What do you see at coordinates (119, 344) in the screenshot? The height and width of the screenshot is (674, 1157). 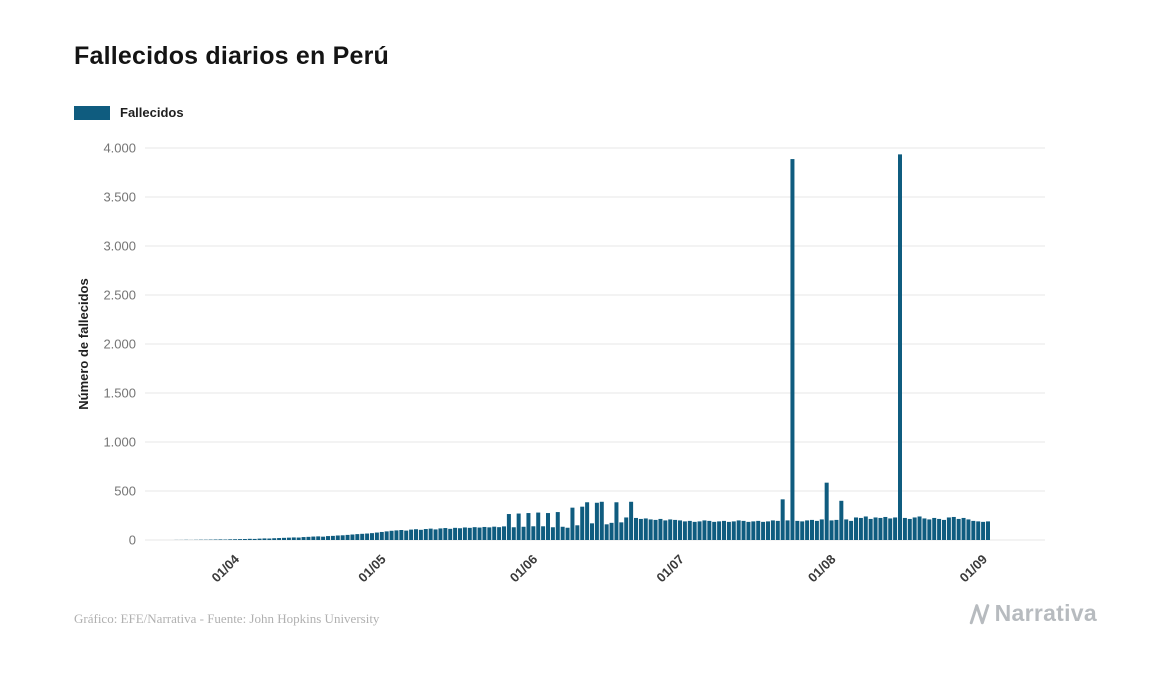 I see `y-tick-label: 2.000` at bounding box center [119, 344].